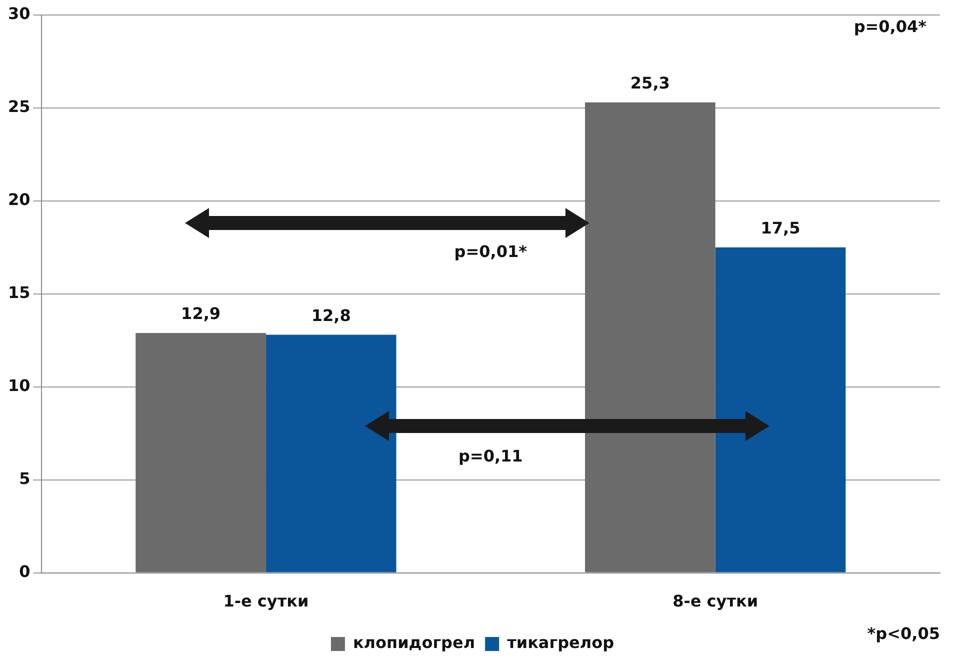  I want to click on y-tick-label: 25, so click(19, 106).